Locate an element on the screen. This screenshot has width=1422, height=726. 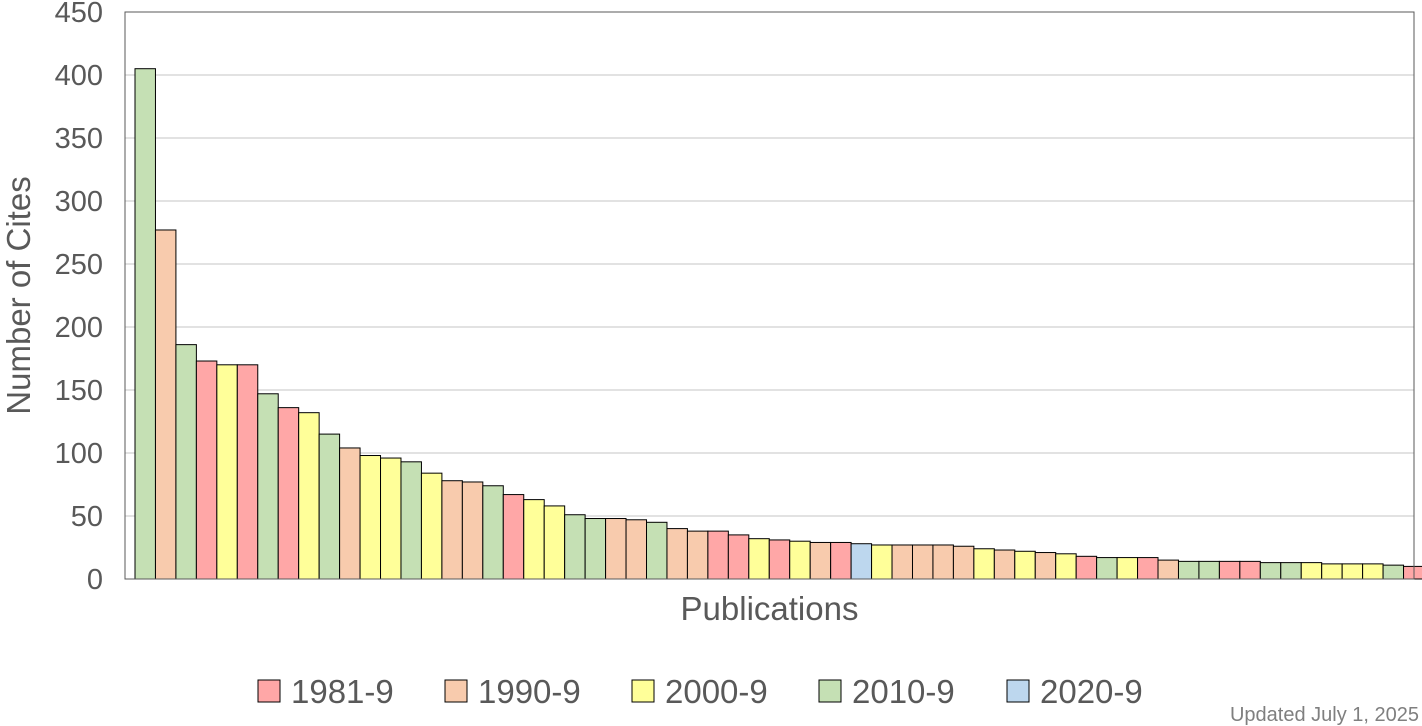
legend-item: 1981-9 is located at coordinates (325, 691).